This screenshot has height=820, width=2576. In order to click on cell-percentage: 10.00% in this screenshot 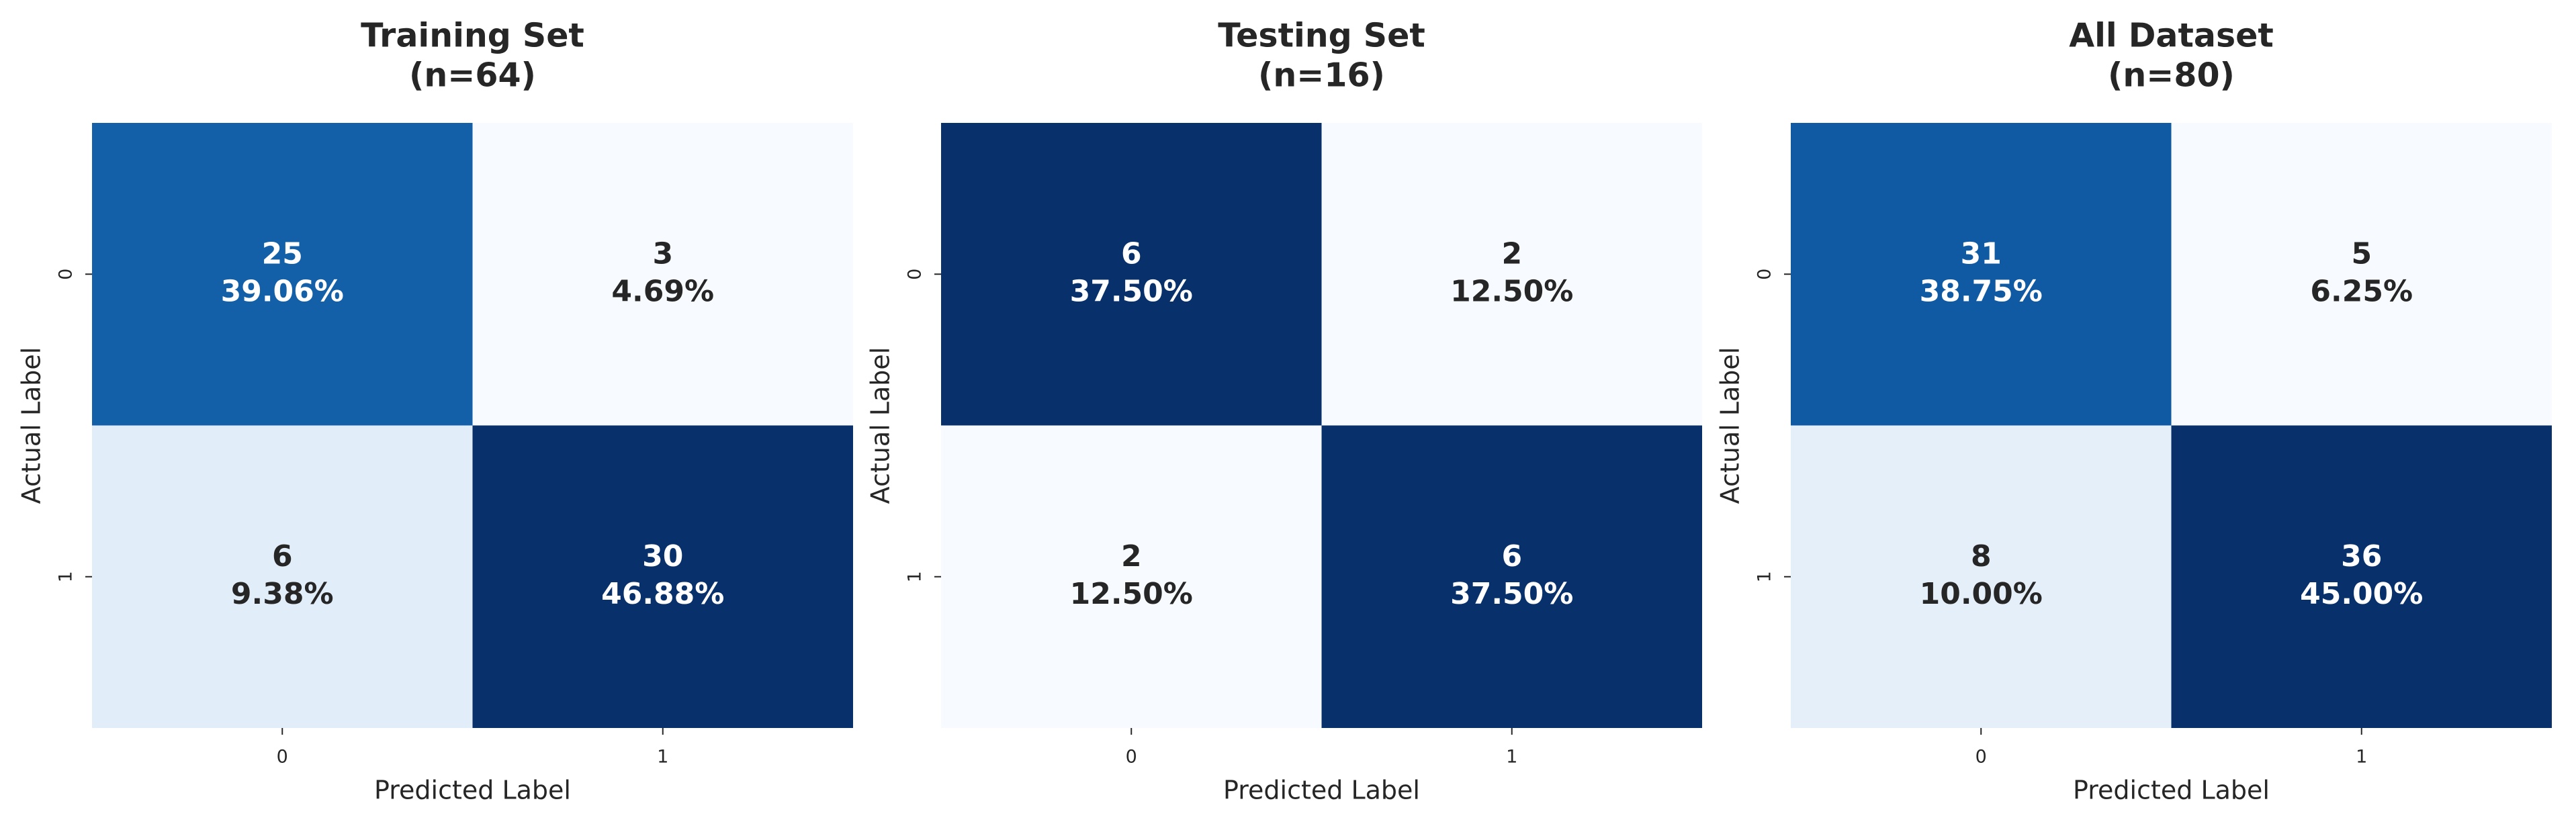, I will do `click(1982, 594)`.